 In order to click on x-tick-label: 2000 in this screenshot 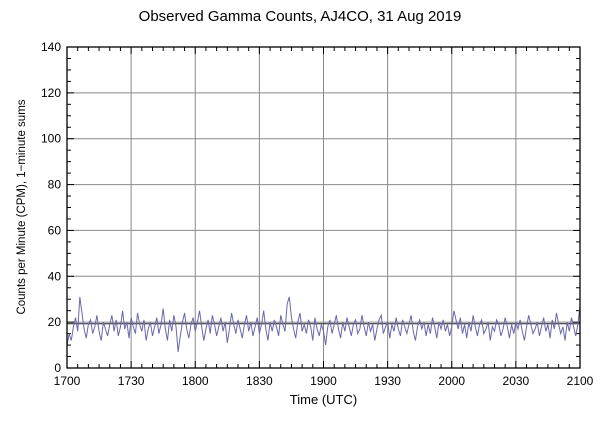, I will do `click(451, 381)`.